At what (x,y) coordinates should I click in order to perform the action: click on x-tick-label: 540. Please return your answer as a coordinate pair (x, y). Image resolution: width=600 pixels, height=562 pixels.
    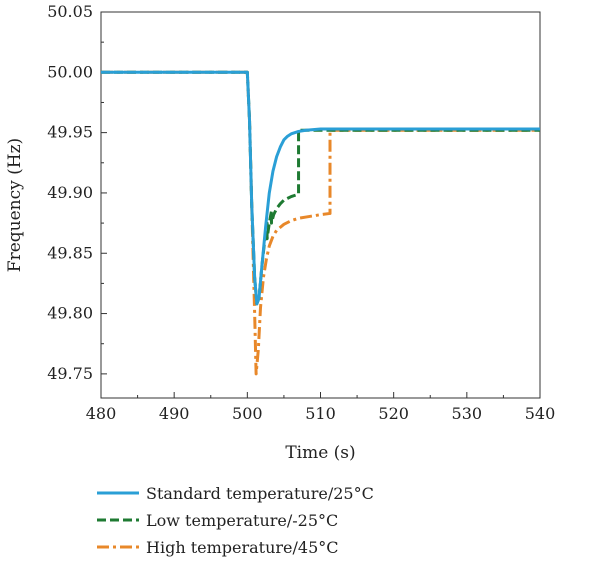
    Looking at the image, I should click on (540, 413).